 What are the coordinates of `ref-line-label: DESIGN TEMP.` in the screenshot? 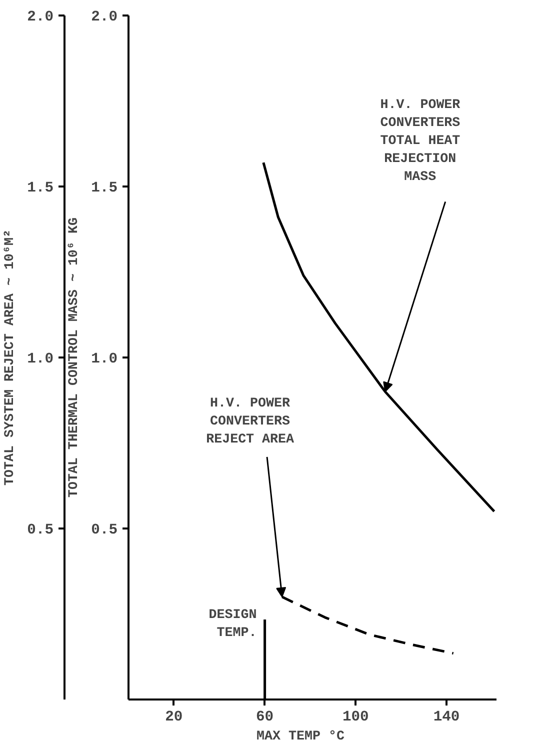 It's located at (232, 624).